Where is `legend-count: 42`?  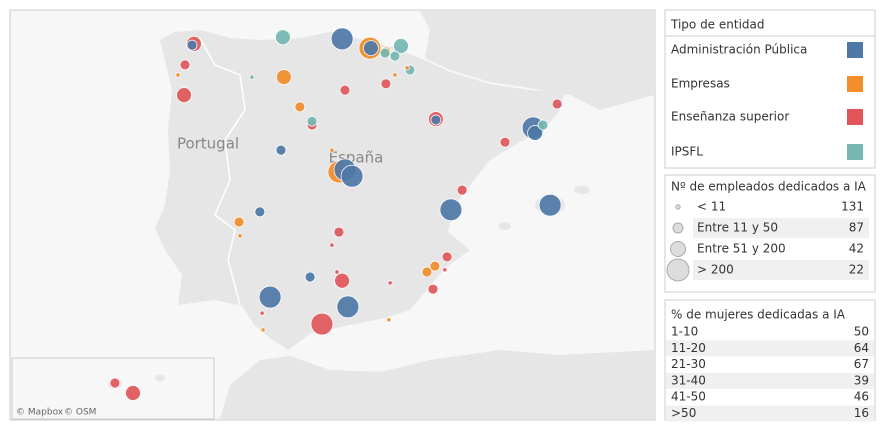
legend-count: 42 is located at coordinates (856, 249).